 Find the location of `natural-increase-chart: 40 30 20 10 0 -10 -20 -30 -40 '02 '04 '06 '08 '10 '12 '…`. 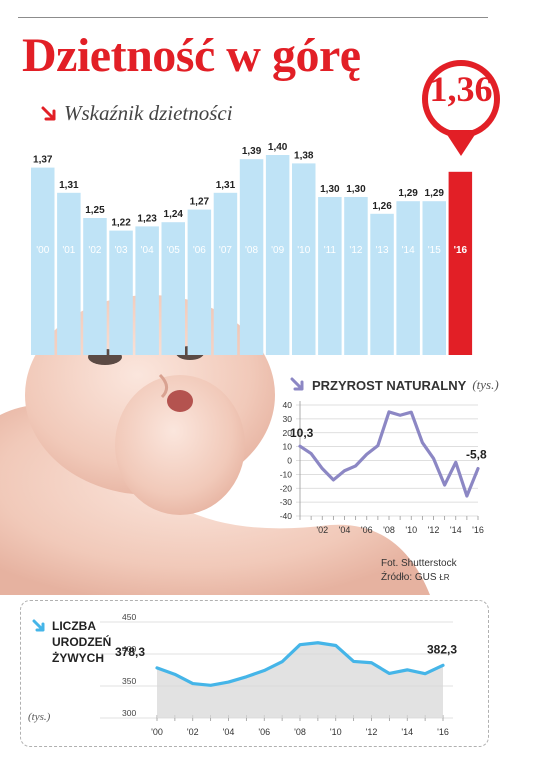

natural-increase-chart: 40 30 20 10 0 -10 -20 -30 -40 '02 '04 '06 '08 '10 '12 '… is located at coordinates (383, 467).